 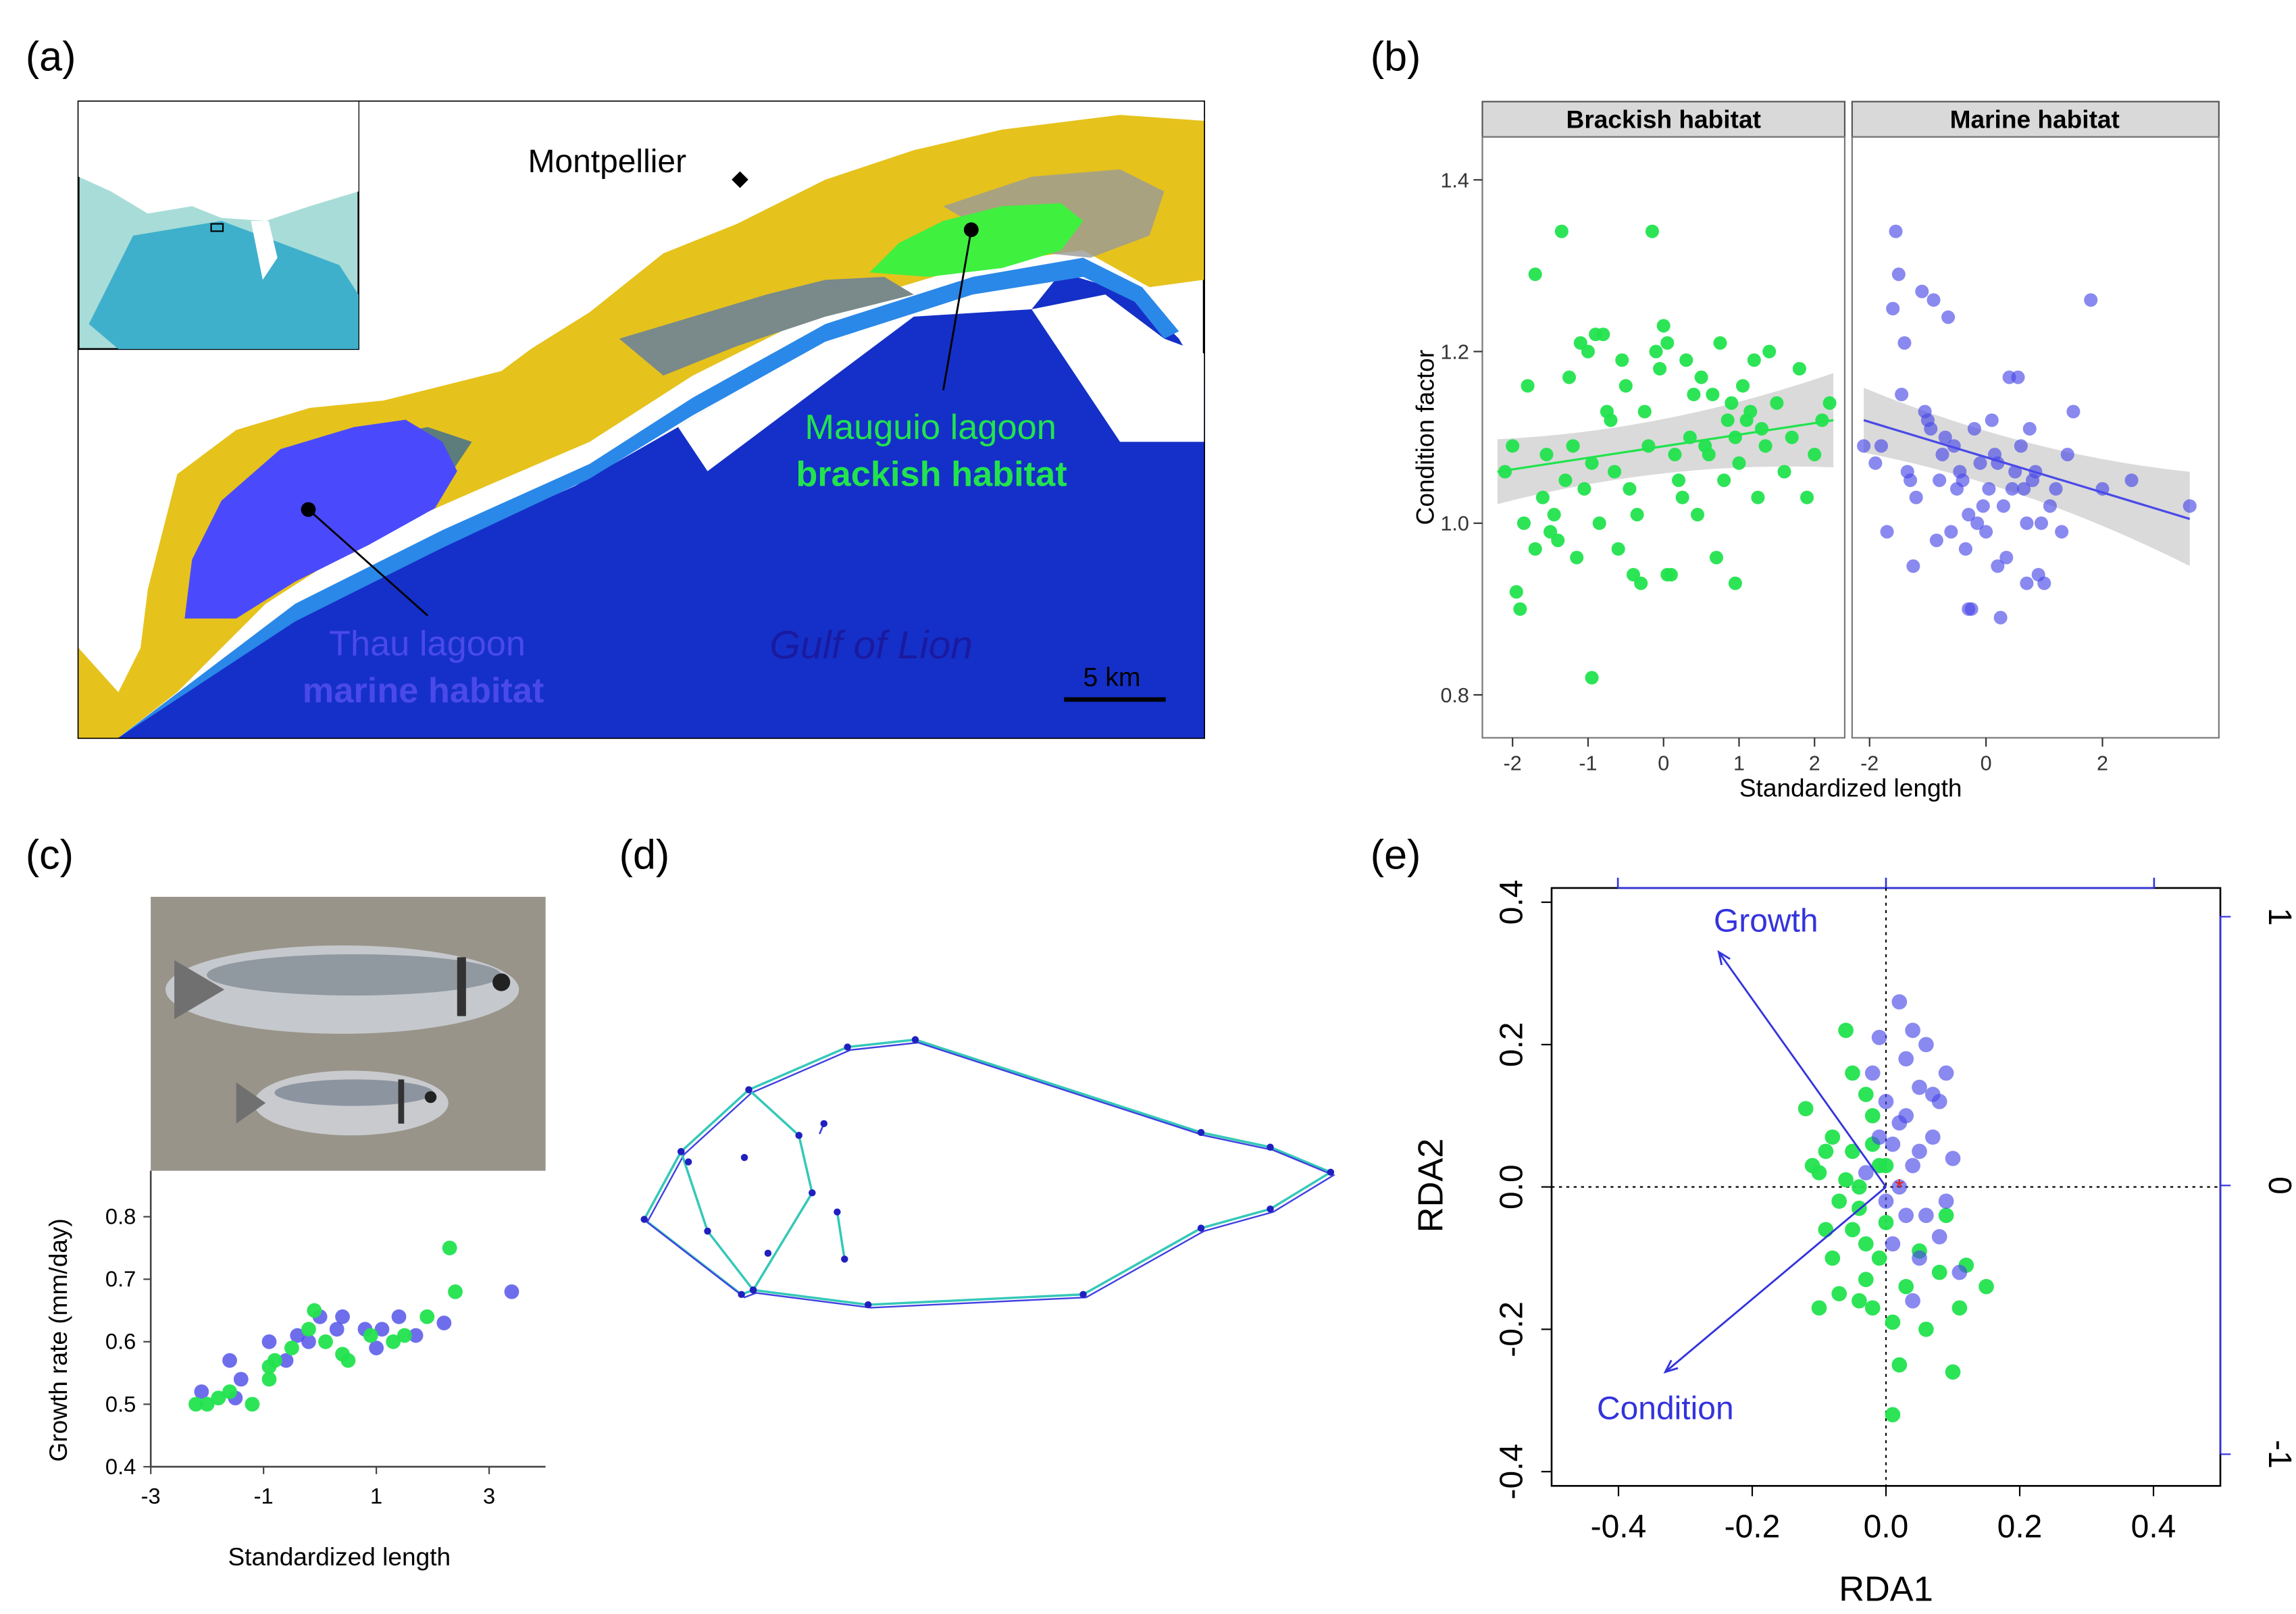 I want to click on d-outline-mean, so click(x=987, y=1172).